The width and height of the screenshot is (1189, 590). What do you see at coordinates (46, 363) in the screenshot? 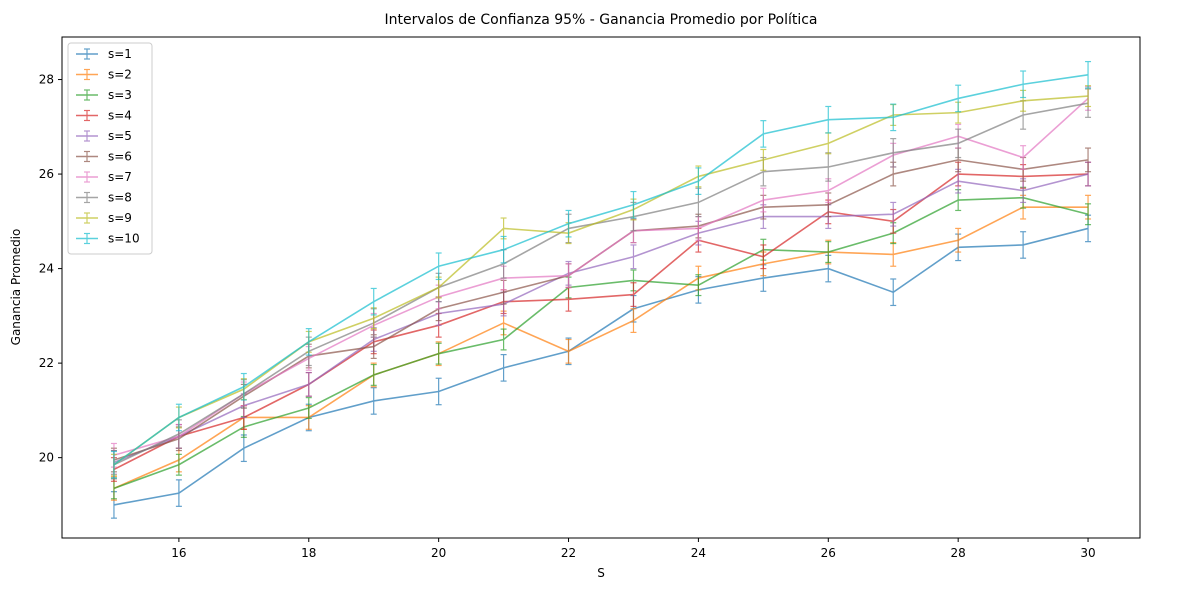
I see `y-tick-label: 22` at bounding box center [46, 363].